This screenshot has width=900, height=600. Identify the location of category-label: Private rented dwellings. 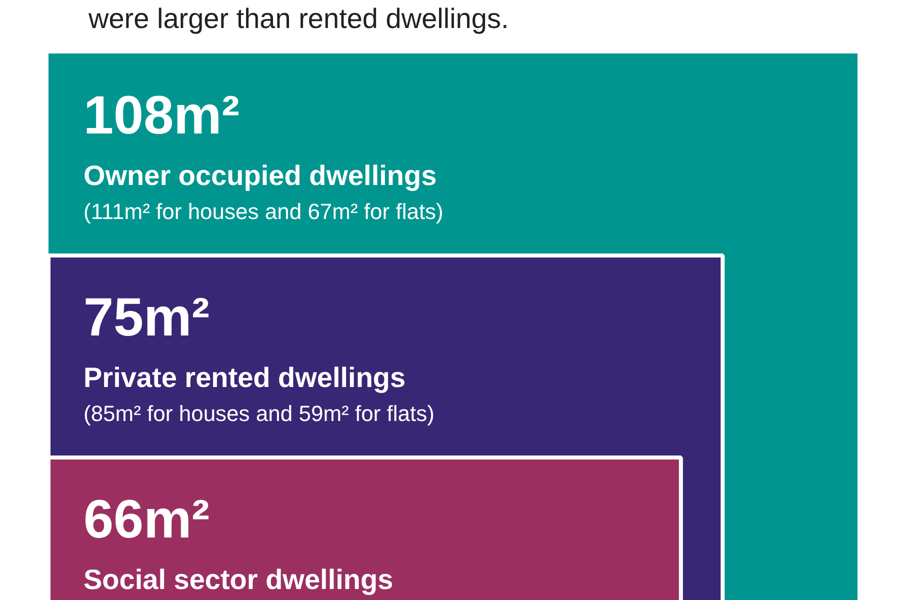
(245, 377).